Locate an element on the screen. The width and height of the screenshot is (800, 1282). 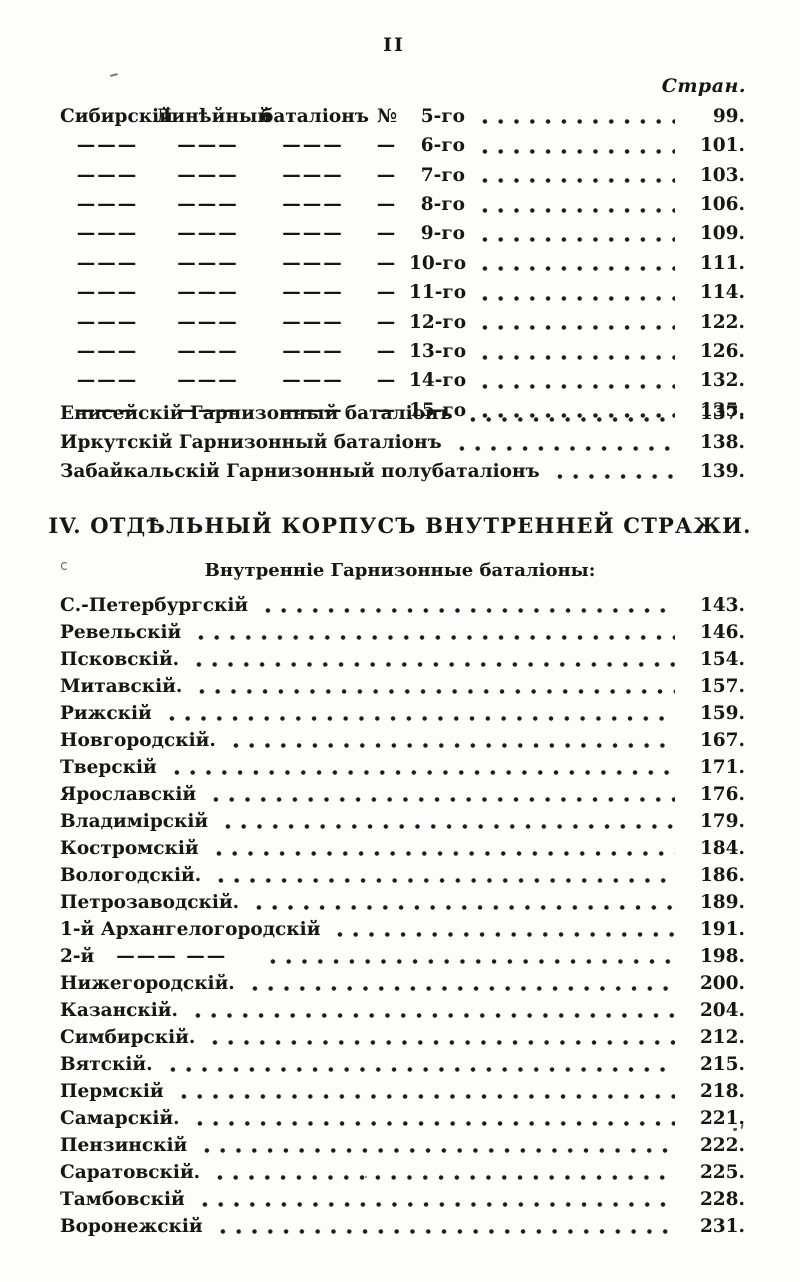
entry-label: Иркутскій Гарнизонный баталіонъ is located at coordinates (251, 443).